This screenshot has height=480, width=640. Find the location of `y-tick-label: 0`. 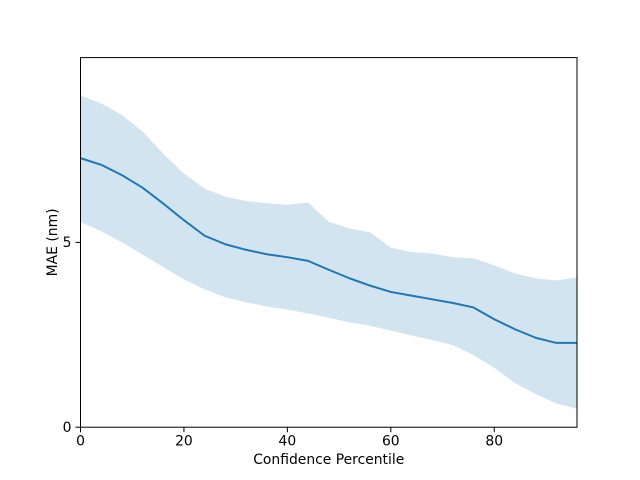

y-tick-label: 0 is located at coordinates (67, 428).